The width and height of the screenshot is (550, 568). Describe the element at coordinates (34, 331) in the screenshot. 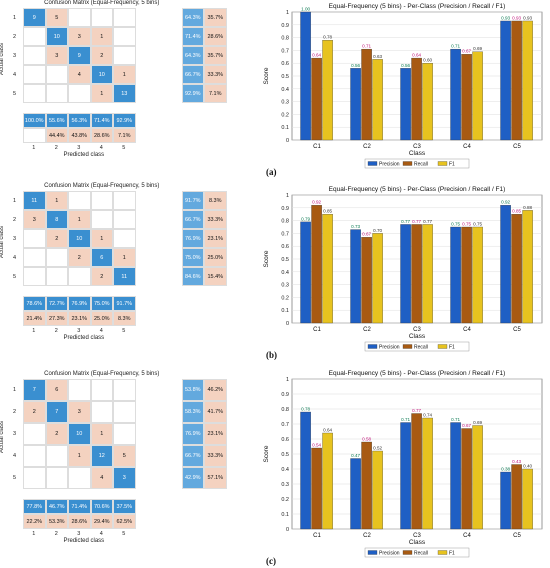

I see `matrix-col-tick: 1` at that location.